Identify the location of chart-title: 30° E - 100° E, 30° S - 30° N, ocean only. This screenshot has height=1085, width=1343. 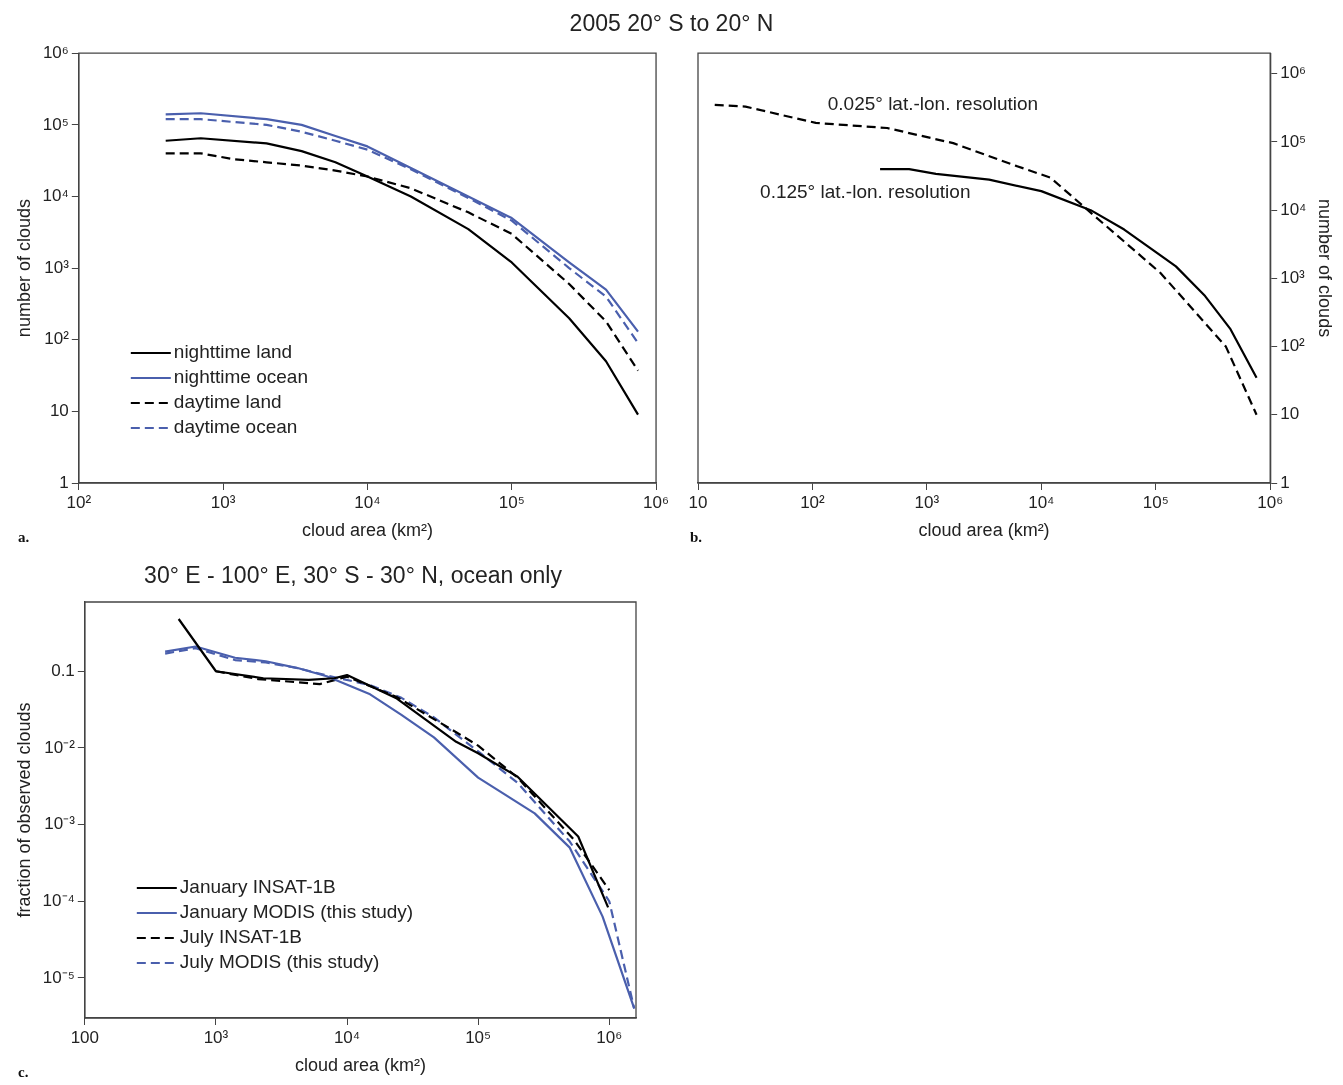
(353, 575).